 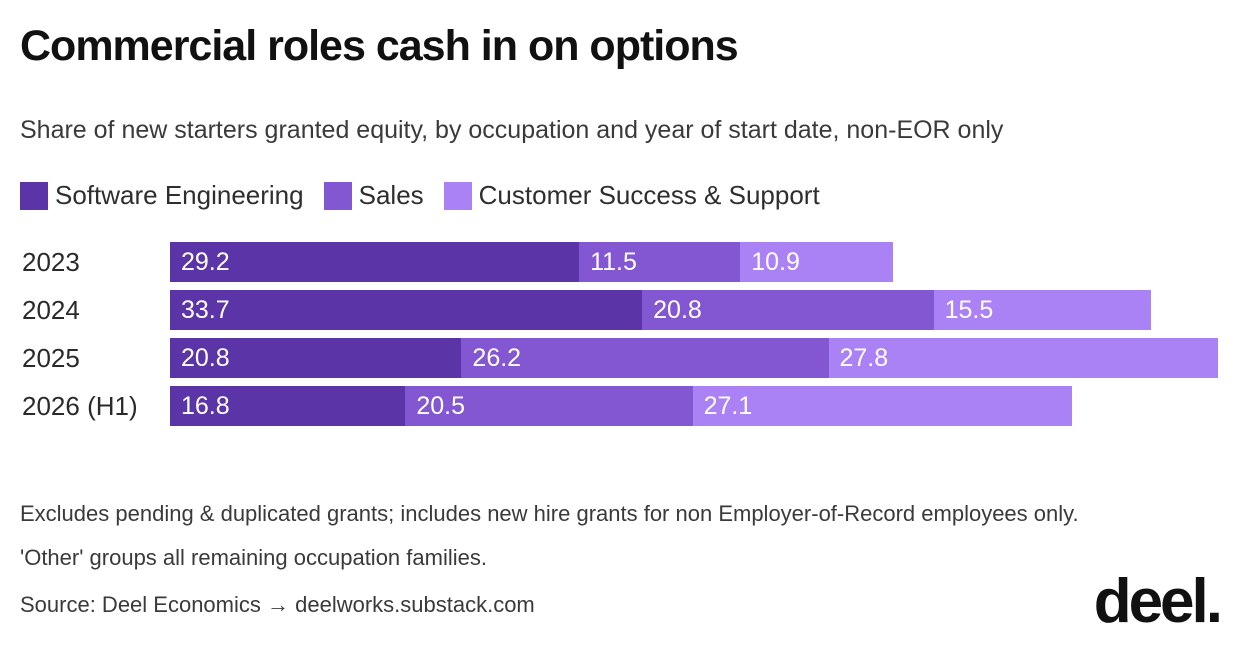 What do you see at coordinates (406, 310) in the screenshot?
I see `bar-segment: 33.7` at bounding box center [406, 310].